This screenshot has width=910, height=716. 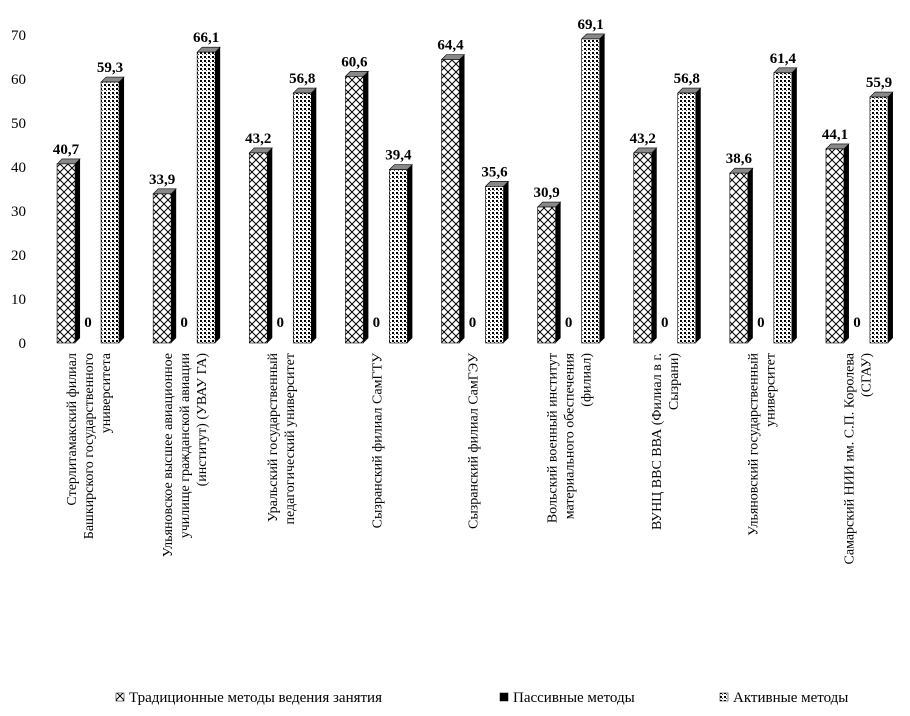 I want to click on legend-item-1: Традиционные методы ведения занятия, so click(x=248, y=698).